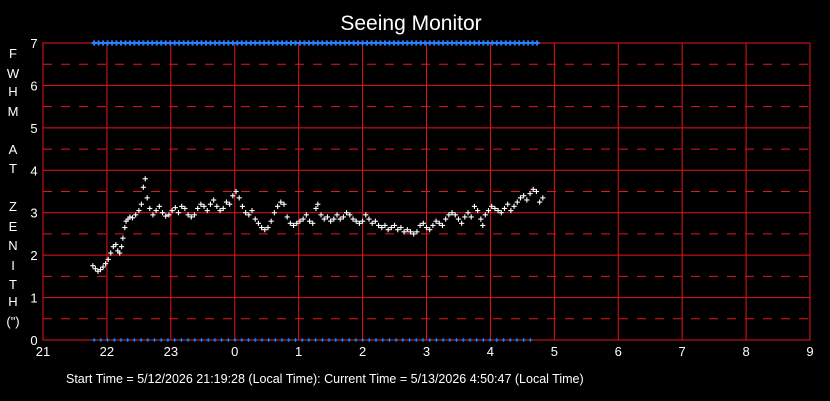  What do you see at coordinates (425, 351) in the screenshot?
I see `x-tick-labels: 21 22 23 0 1 2 3 4 5 6 7 8 9` at bounding box center [425, 351].